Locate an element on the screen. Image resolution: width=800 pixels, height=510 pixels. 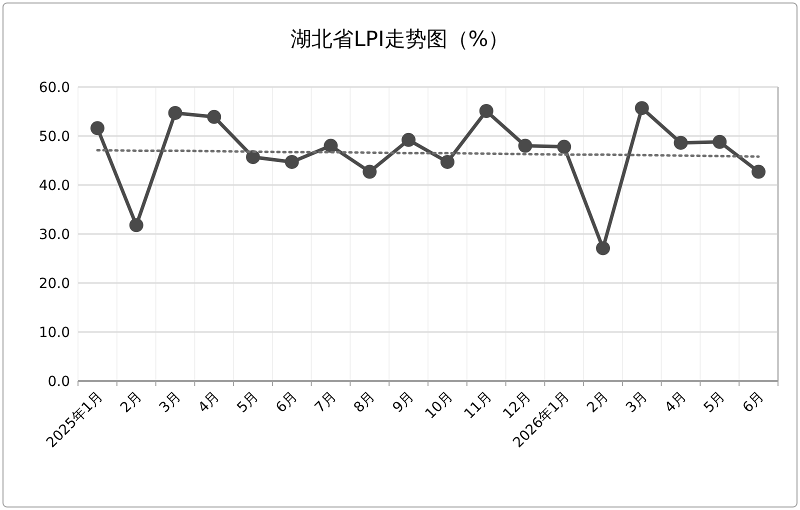
y-tick-label: 0.0 is located at coordinates (59, 382).